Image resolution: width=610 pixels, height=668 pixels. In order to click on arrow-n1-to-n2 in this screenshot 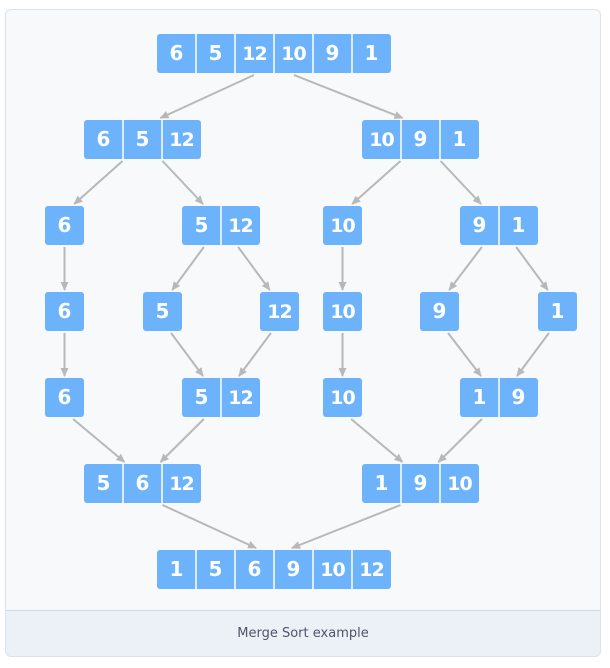, I will do `click(207, 96)`.